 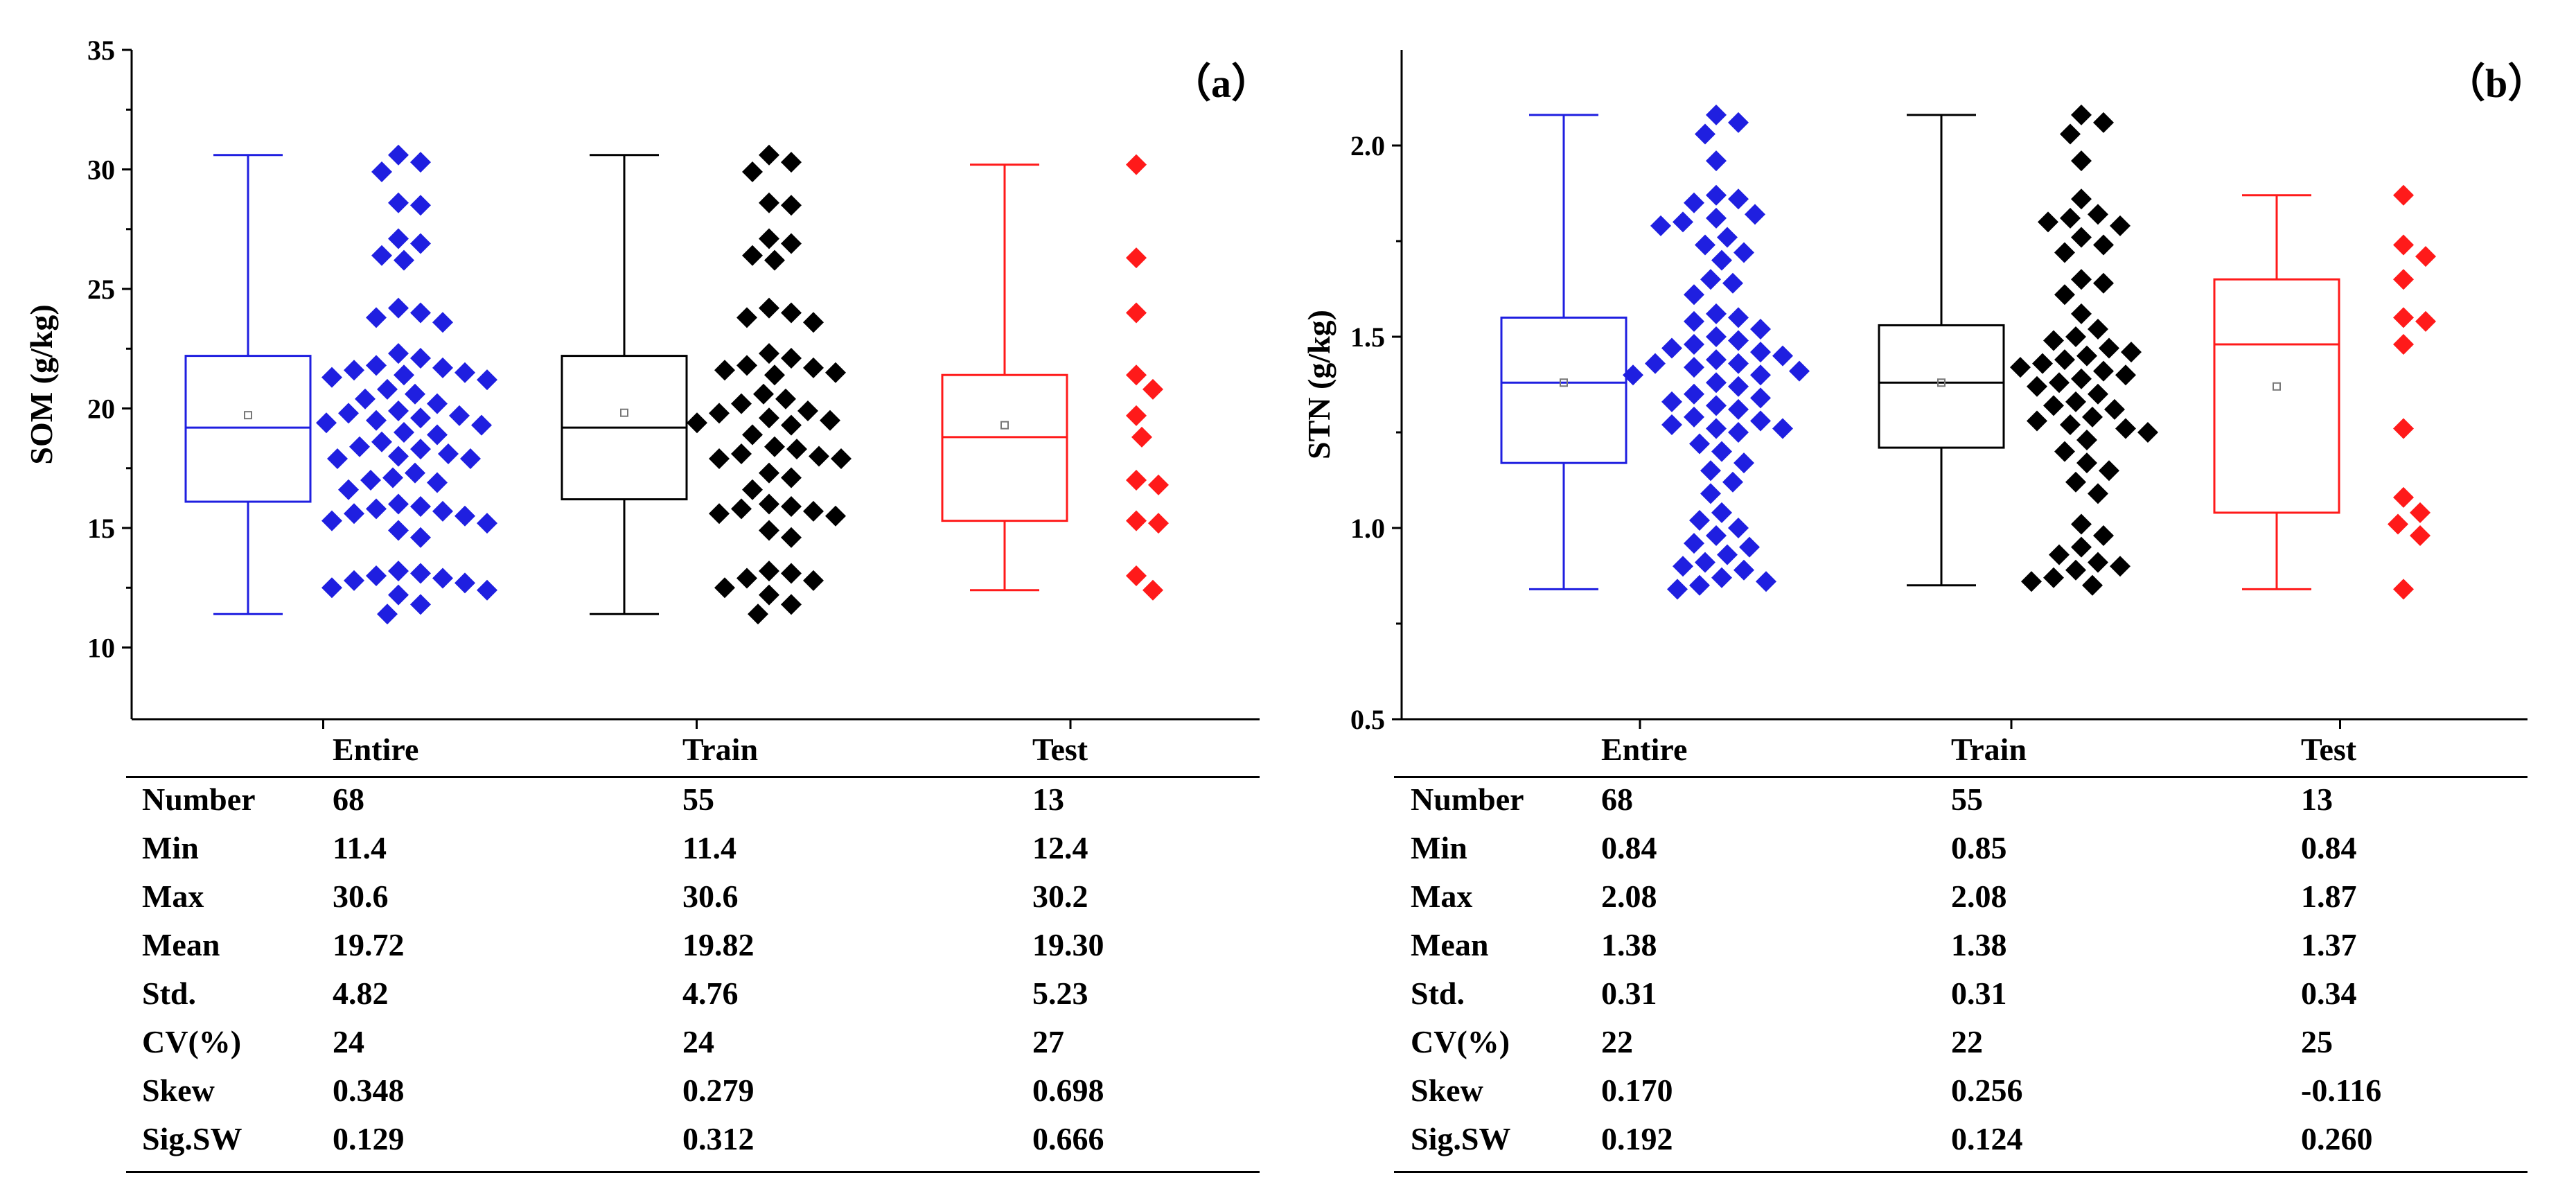 What do you see at coordinates (1060, 750) in the screenshot?
I see `panel-a-table-column-header: Test` at bounding box center [1060, 750].